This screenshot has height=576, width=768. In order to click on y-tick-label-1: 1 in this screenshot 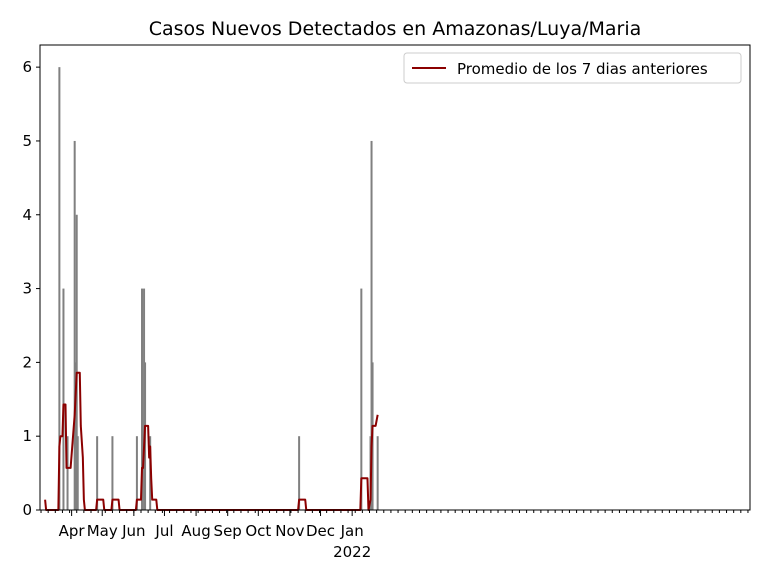, I will do `click(27, 436)`.